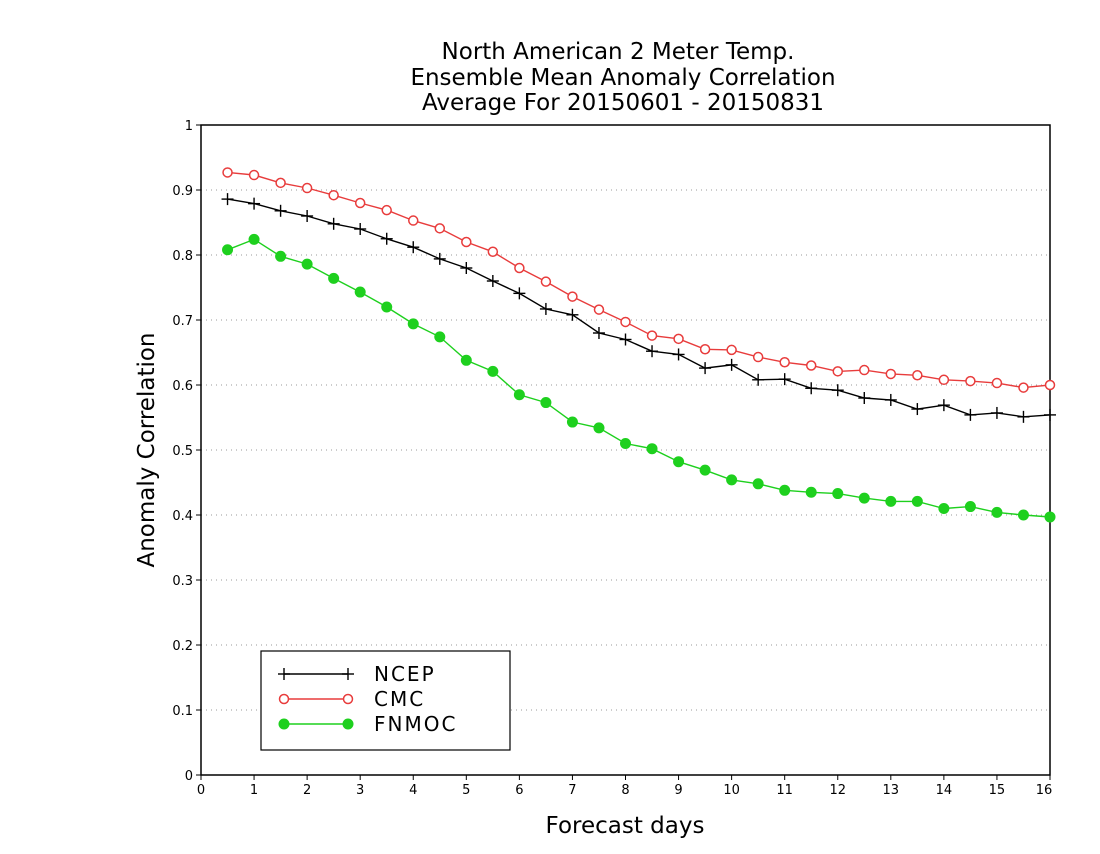 Image resolution: width=1100 pixels, height=854 pixels. I want to click on x-tick-label: 14, so click(944, 790).